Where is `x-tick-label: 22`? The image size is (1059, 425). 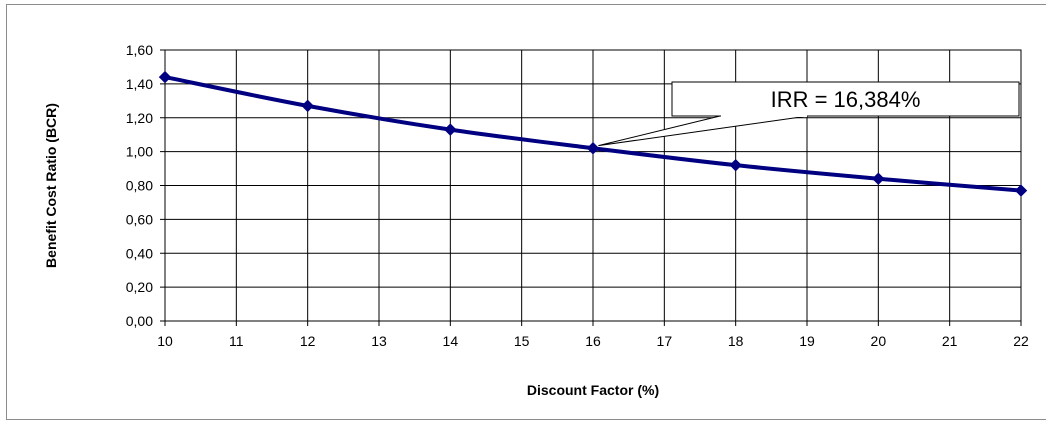 x-tick-label: 22 is located at coordinates (1021, 341).